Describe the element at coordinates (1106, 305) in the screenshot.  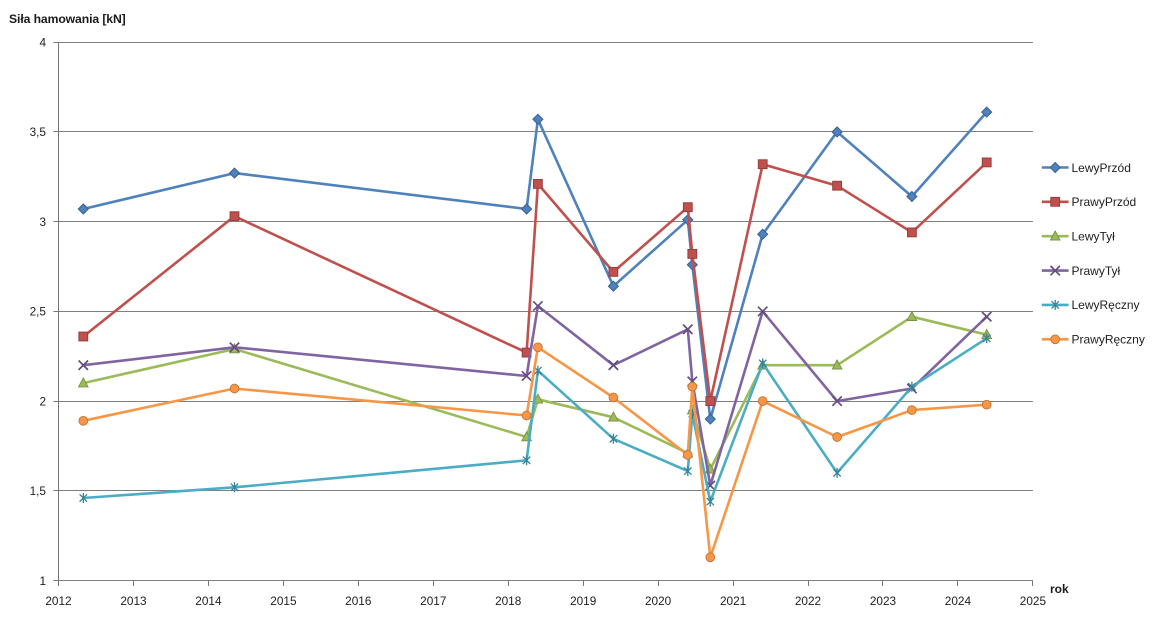
I see `svg-text: LewyRęczny` at that location.